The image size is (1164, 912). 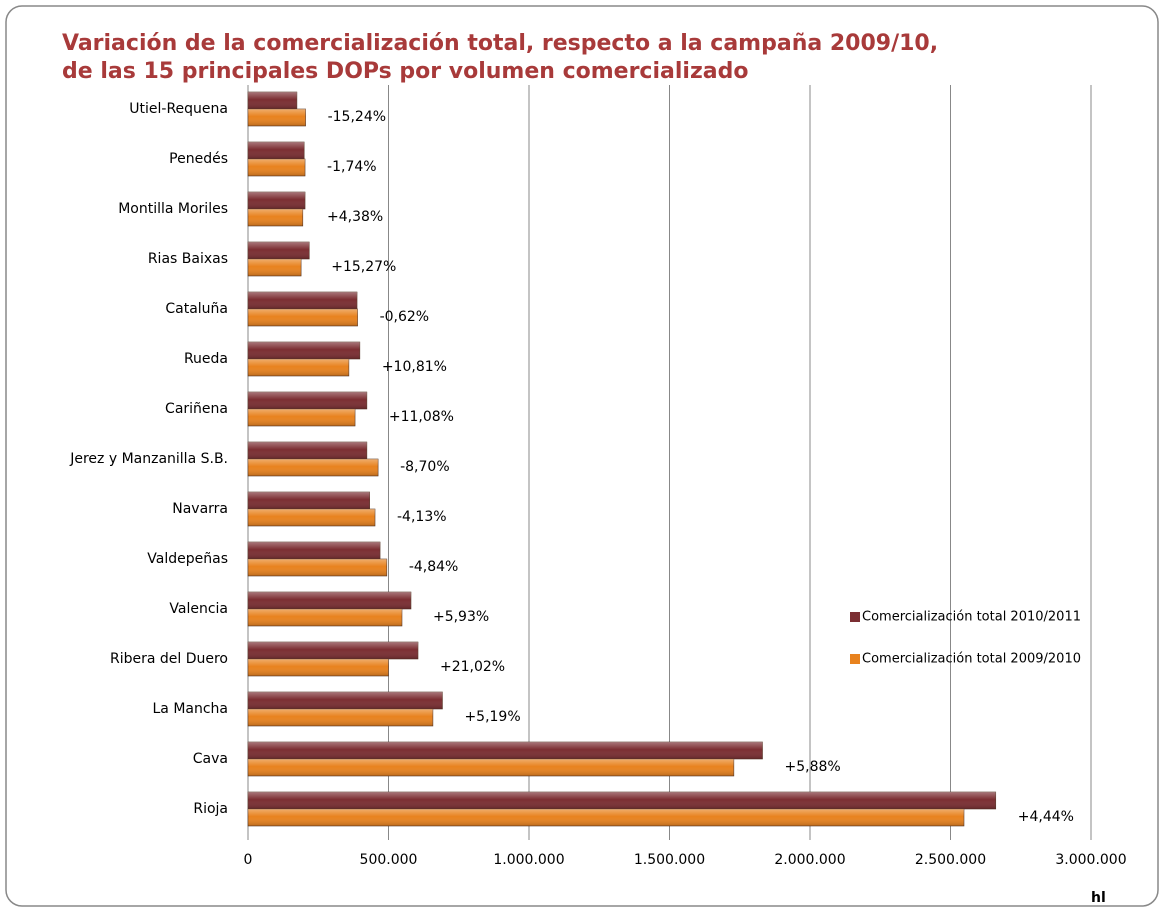 What do you see at coordinates (405, 317) in the screenshot?
I see `change-label: -0,62%` at bounding box center [405, 317].